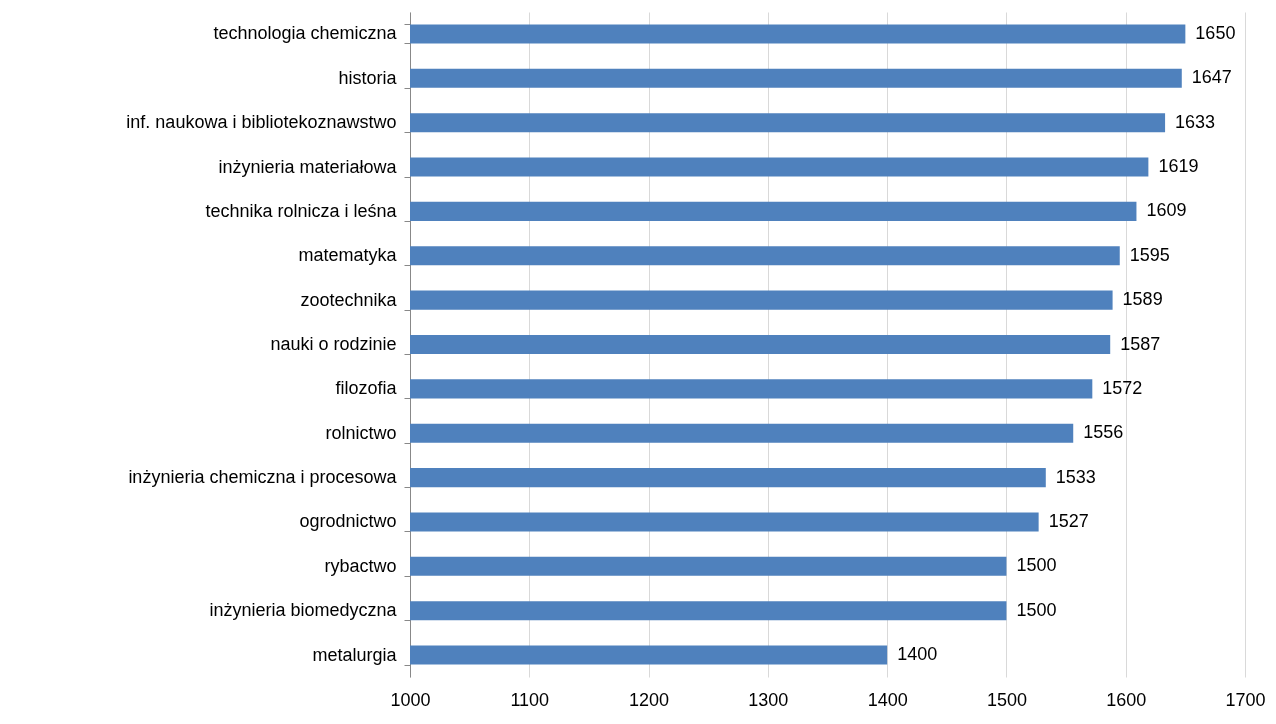 The height and width of the screenshot is (724, 1276). What do you see at coordinates (768, 699) in the screenshot?
I see `x-tick-label: 1300` at bounding box center [768, 699].